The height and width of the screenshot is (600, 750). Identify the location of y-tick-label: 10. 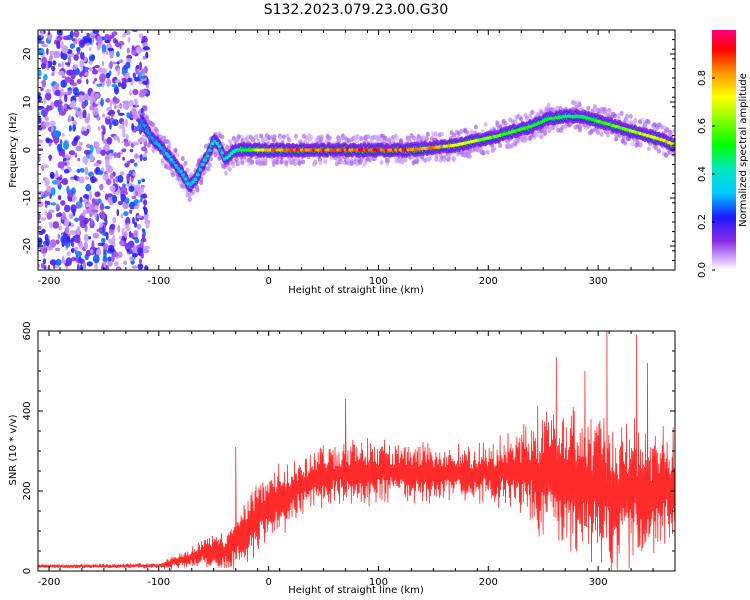
(27, 102).